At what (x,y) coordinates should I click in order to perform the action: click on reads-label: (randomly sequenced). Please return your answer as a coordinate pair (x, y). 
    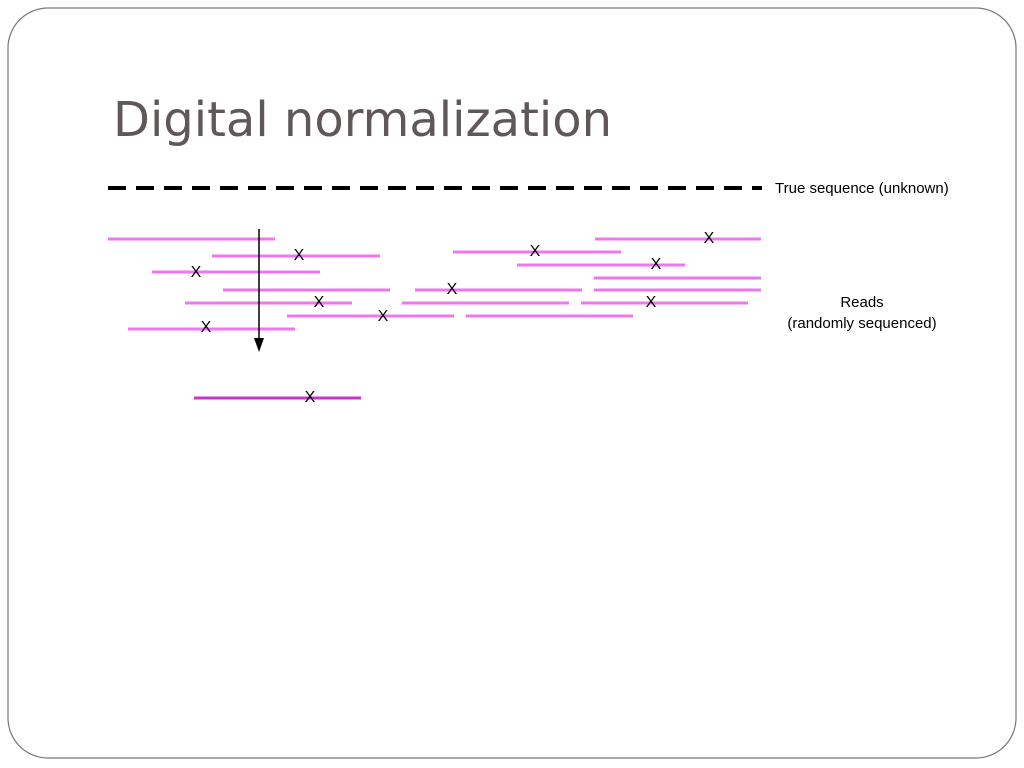
    Looking at the image, I should click on (861, 323).